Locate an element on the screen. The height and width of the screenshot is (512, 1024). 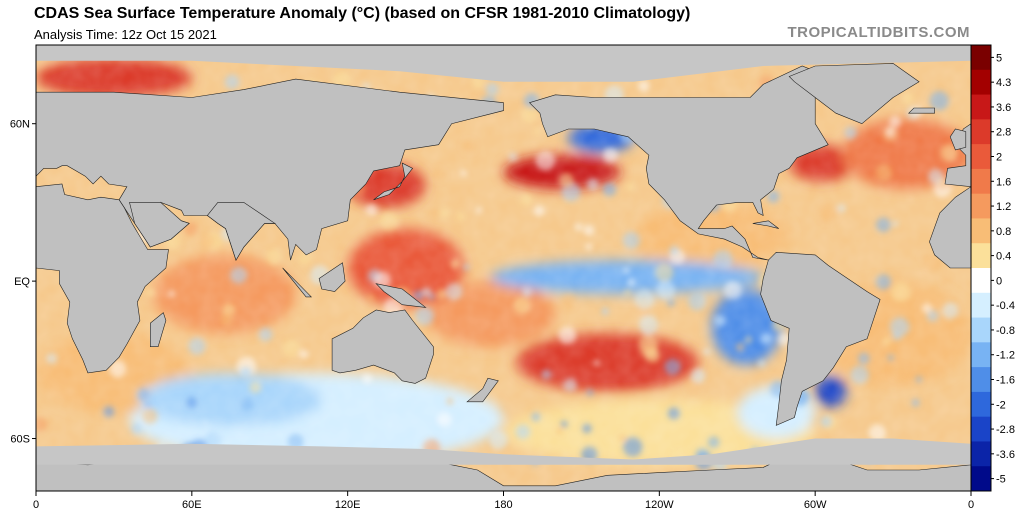
colorbar-label: -5 is located at coordinates (1001, 480).